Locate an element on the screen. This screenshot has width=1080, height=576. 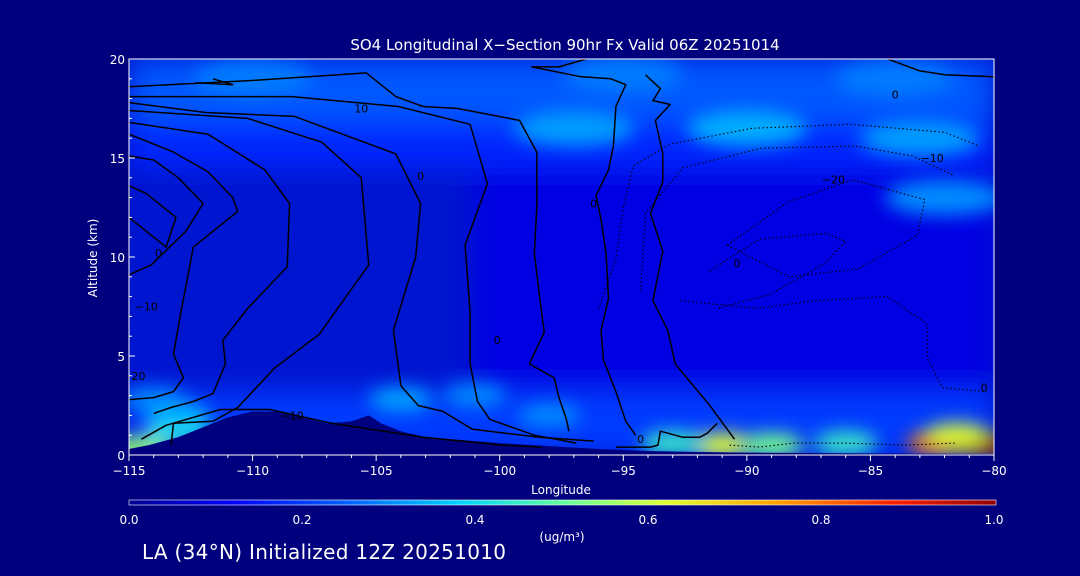
x-tick-label: −115 is located at coordinates (129, 471).